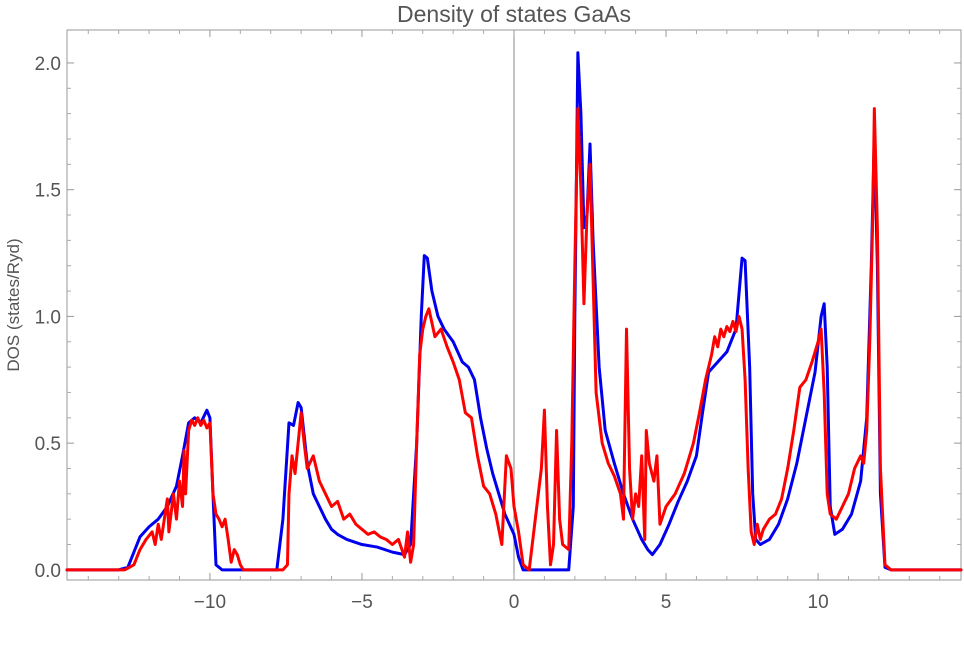 Image resolution: width=964 pixels, height=646 pixels. What do you see at coordinates (48, 191) in the screenshot?
I see `y-tick-label: 1.5` at bounding box center [48, 191].